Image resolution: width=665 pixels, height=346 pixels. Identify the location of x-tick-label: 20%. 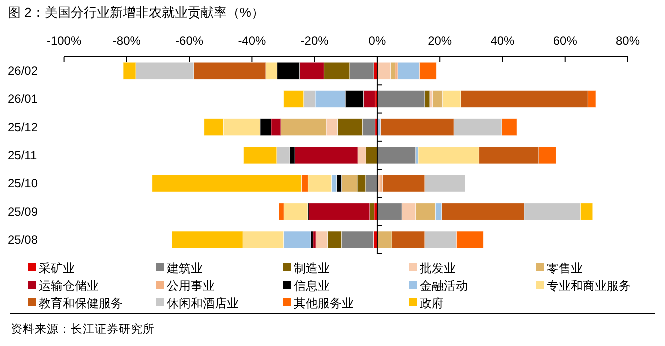
(440, 41).